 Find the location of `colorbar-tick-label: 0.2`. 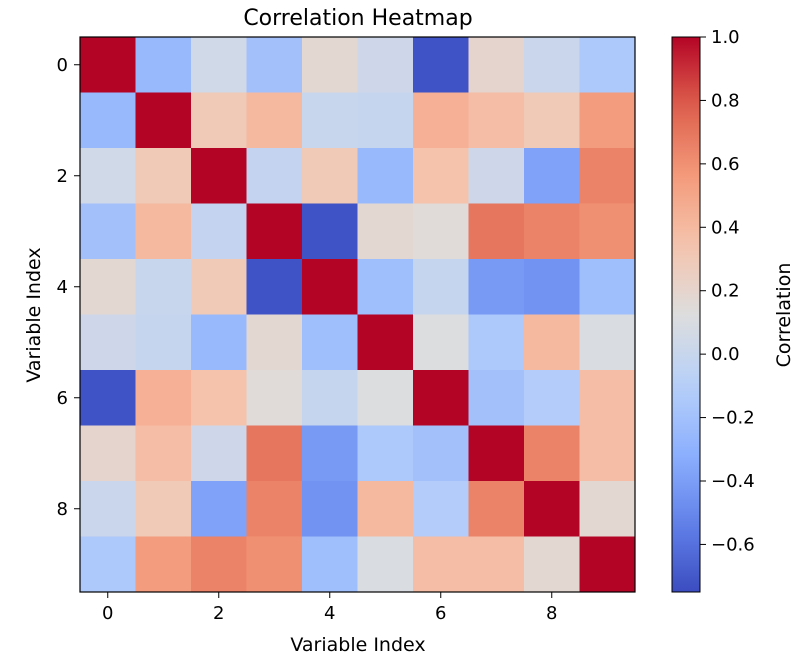

colorbar-tick-label: 0.2 is located at coordinates (725, 291).